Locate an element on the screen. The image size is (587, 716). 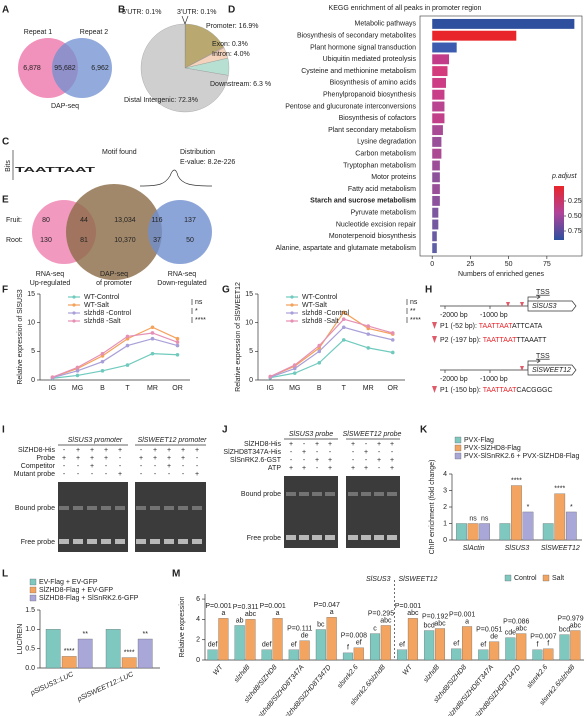
caption: E-value: 8.2e-226 is located at coordinates (207, 162).